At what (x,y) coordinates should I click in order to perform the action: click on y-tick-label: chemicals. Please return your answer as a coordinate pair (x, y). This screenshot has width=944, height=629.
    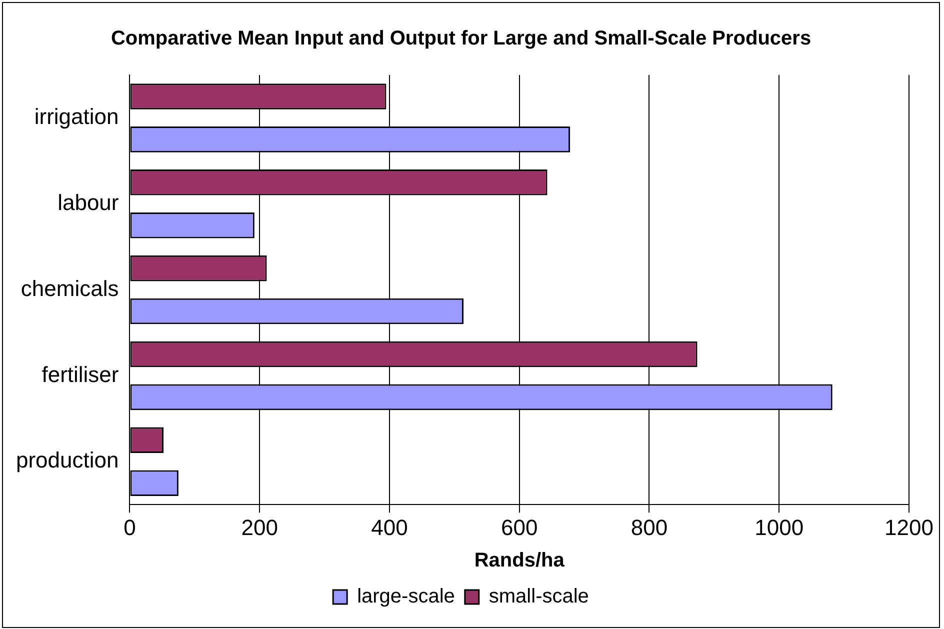
    Looking at the image, I should click on (69, 288).